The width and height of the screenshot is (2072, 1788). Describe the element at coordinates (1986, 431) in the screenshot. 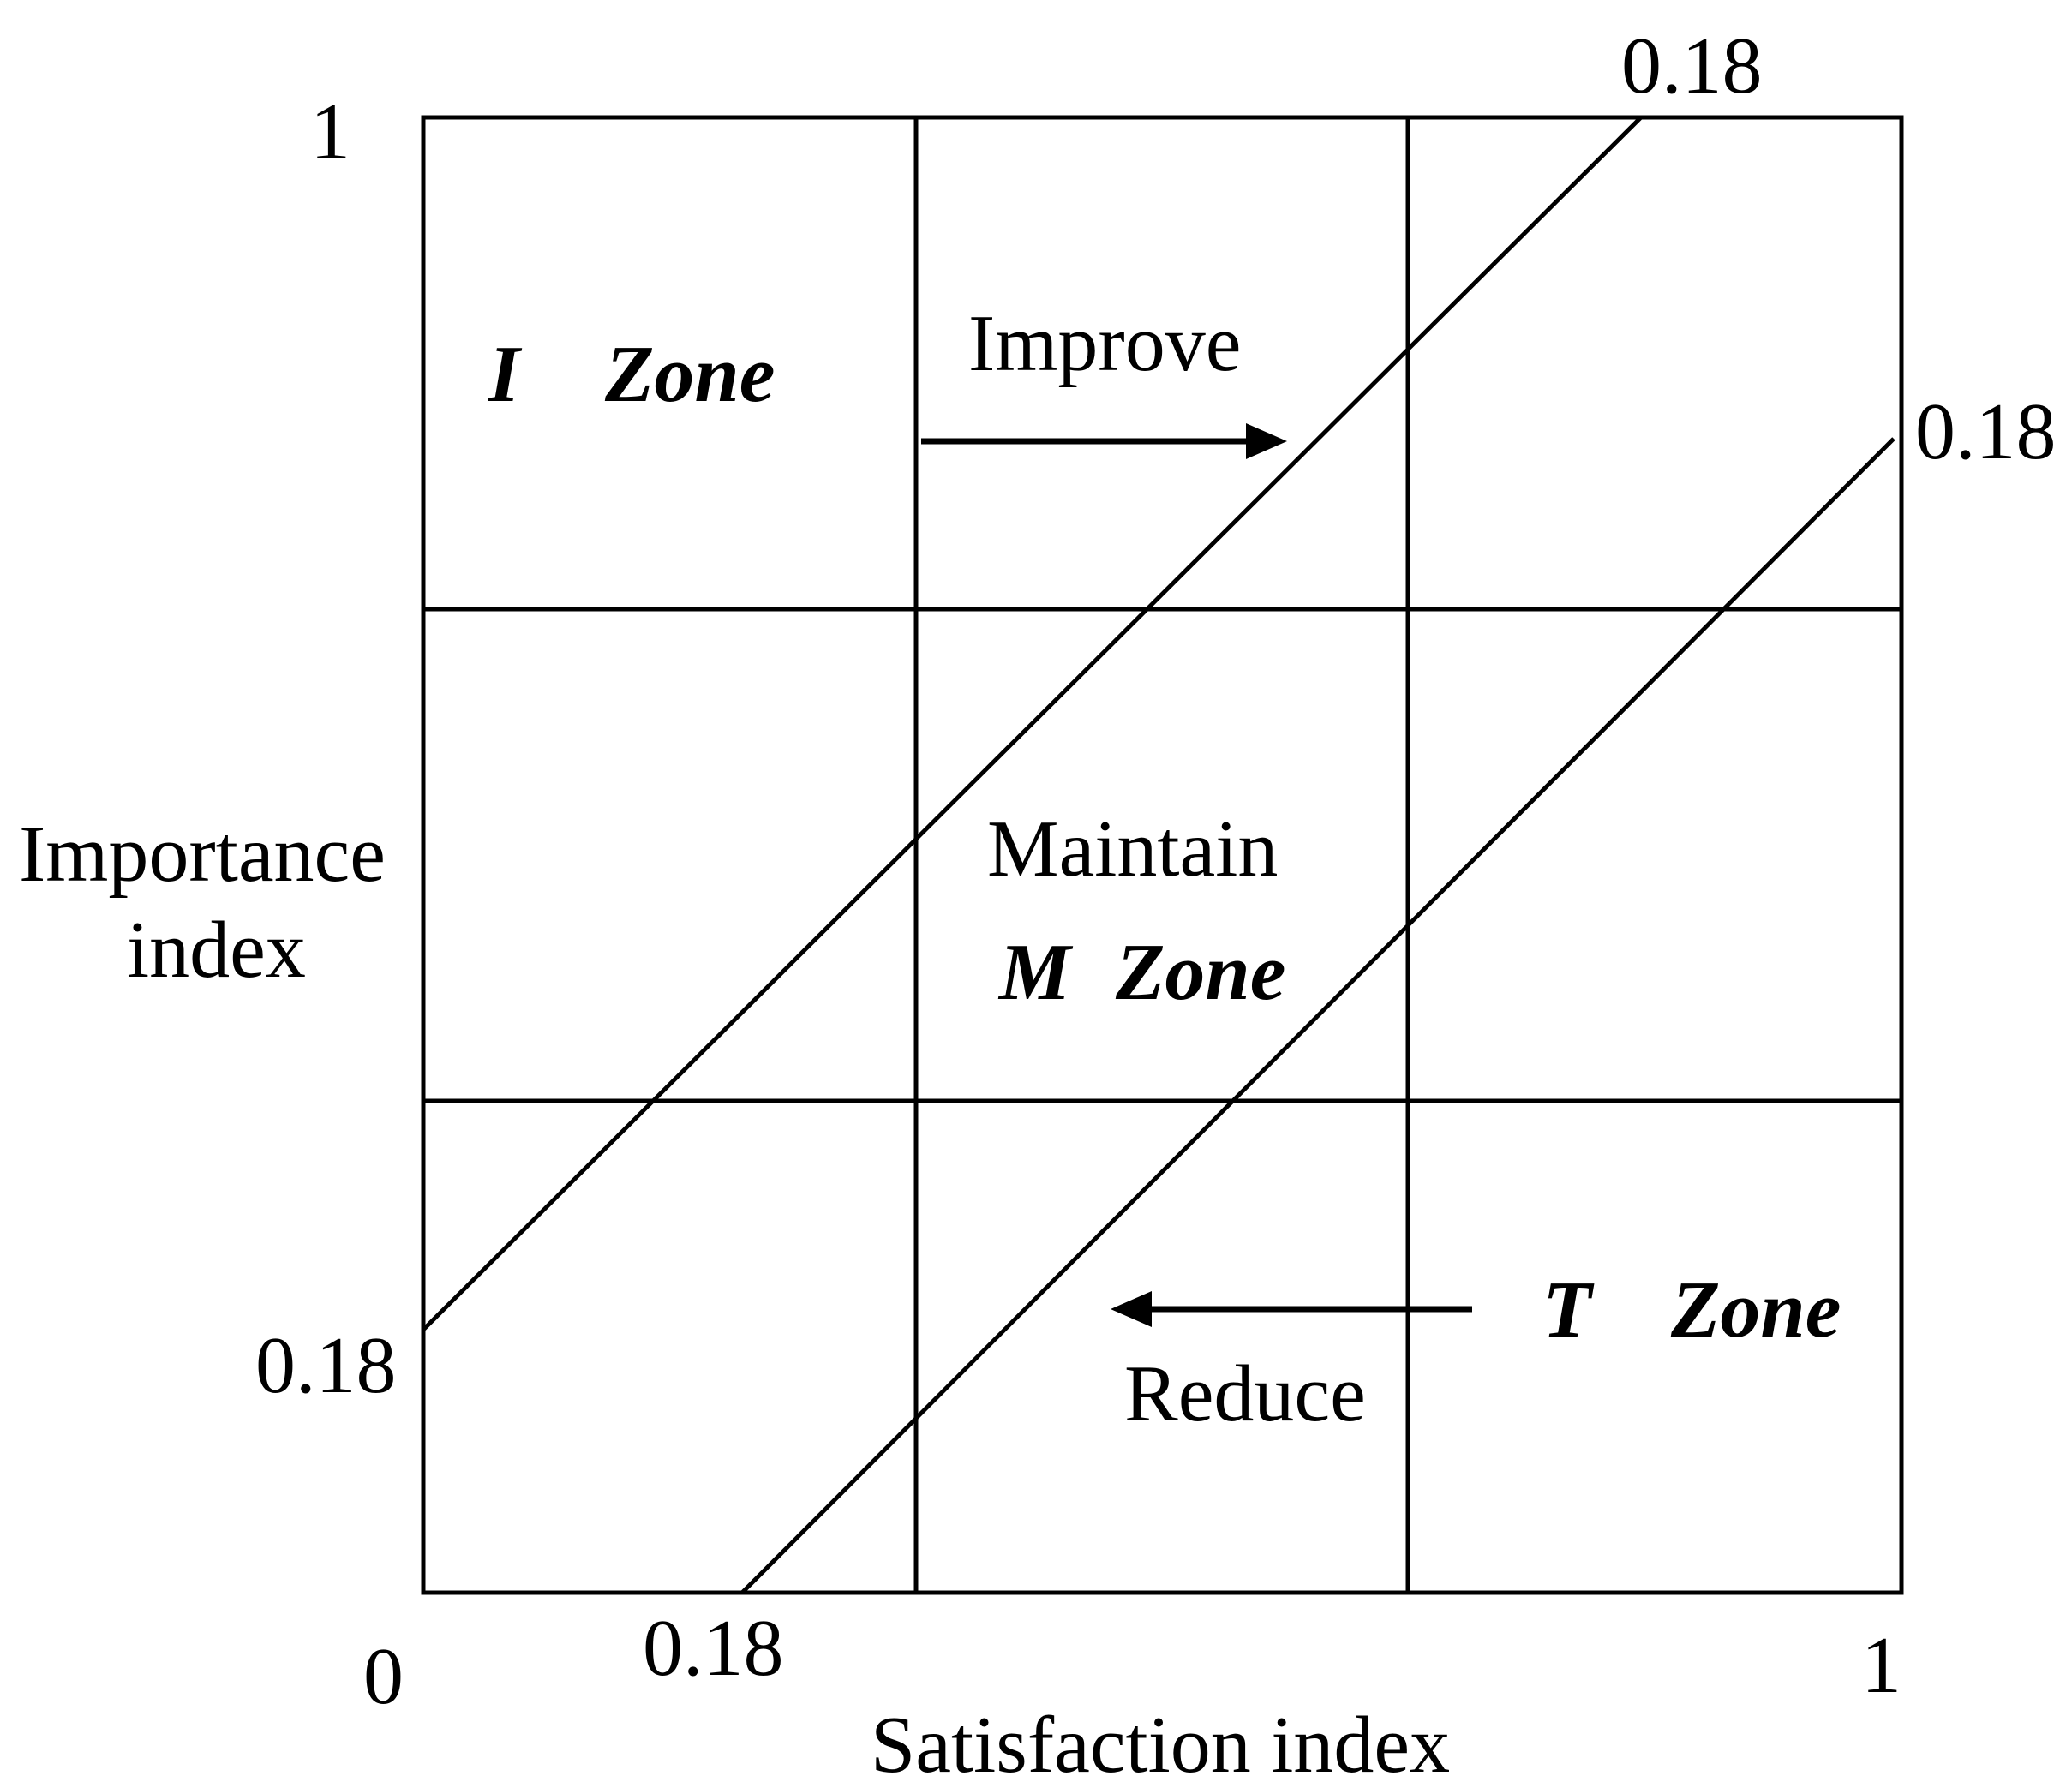

I see `threshold-label-right: 0.18` at that location.